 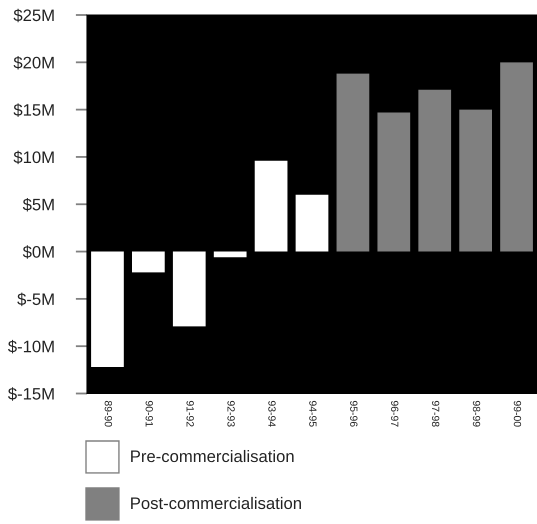 I want to click on x-tick-label: 98-99, so click(x=476, y=413).